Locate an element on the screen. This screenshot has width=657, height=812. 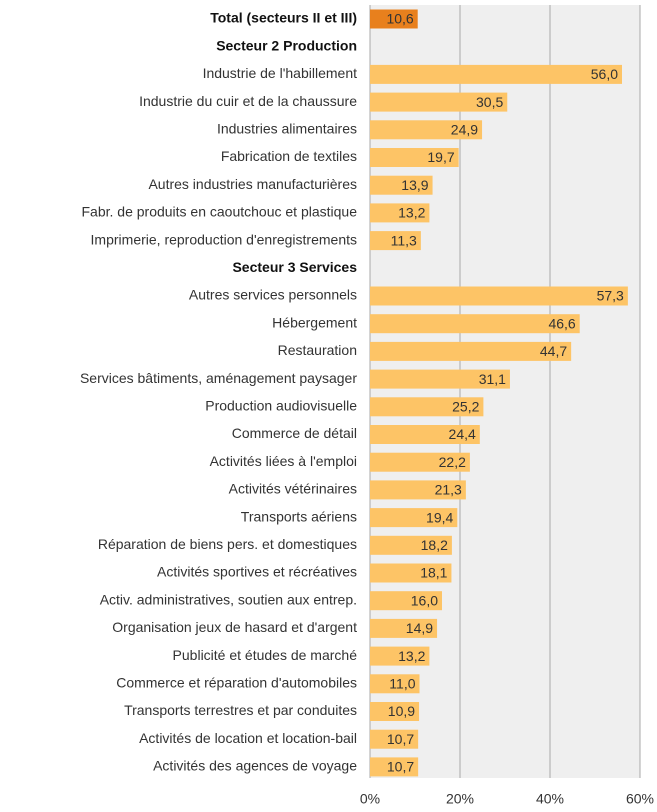
value-label: 14,9 is located at coordinates (419, 628).